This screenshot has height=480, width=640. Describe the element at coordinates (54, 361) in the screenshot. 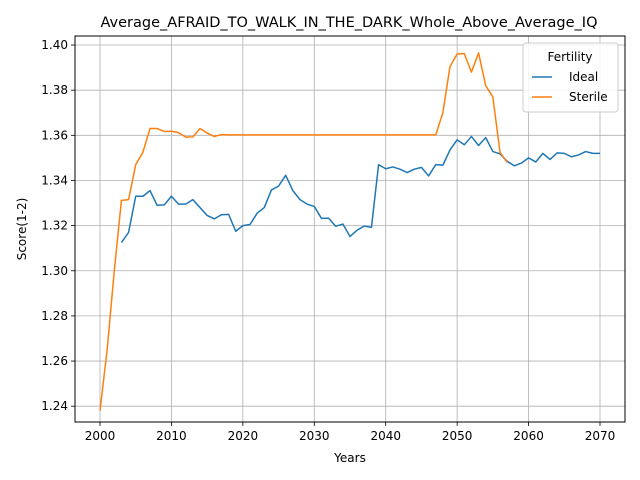

I see `y-tick-label: 1.26` at that location.